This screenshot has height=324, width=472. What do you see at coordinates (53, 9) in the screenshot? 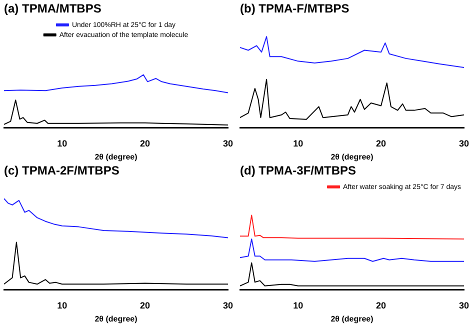
I see `chart-title: (a) TPMA/MTBPS` at bounding box center [53, 9].